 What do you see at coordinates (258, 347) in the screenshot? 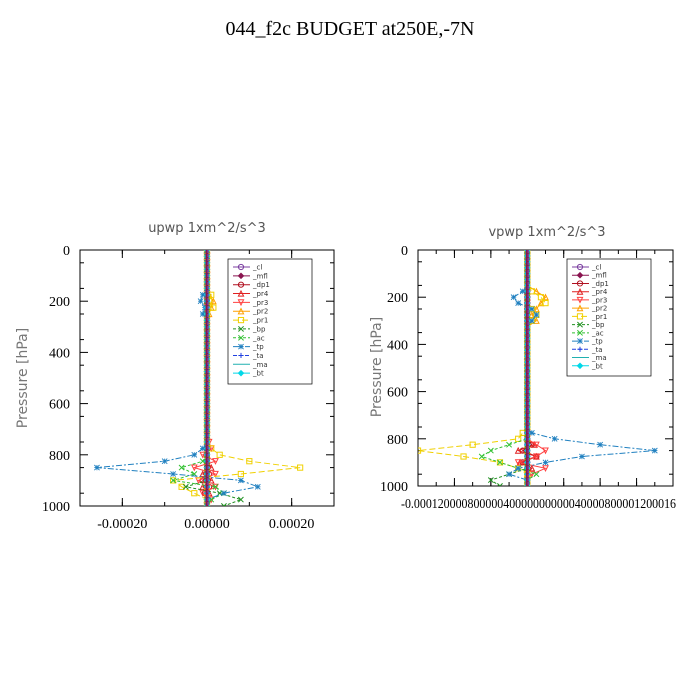
I see `legend-label: _tp` at bounding box center [258, 347].